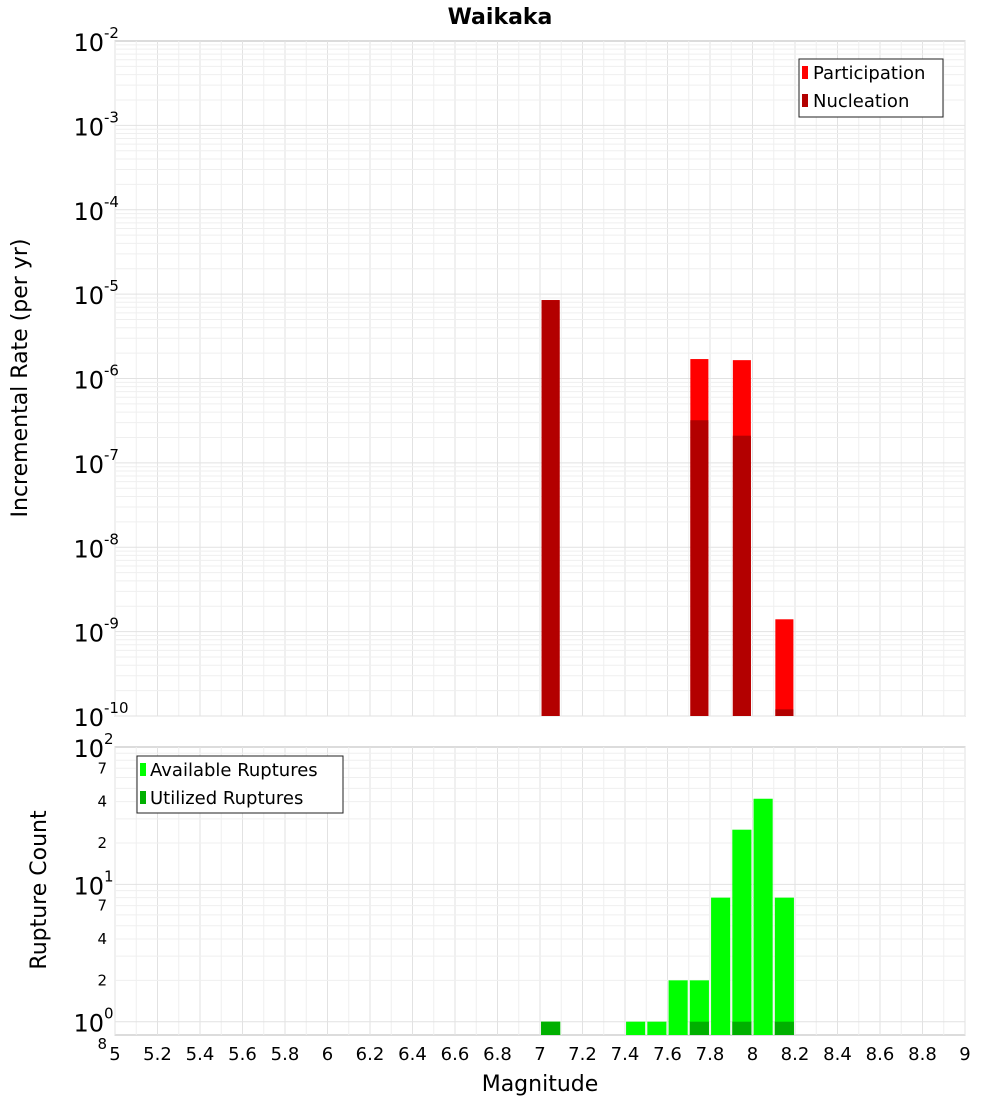  I want to click on legend-label-utilized: Utilized Ruptures, so click(226, 798).